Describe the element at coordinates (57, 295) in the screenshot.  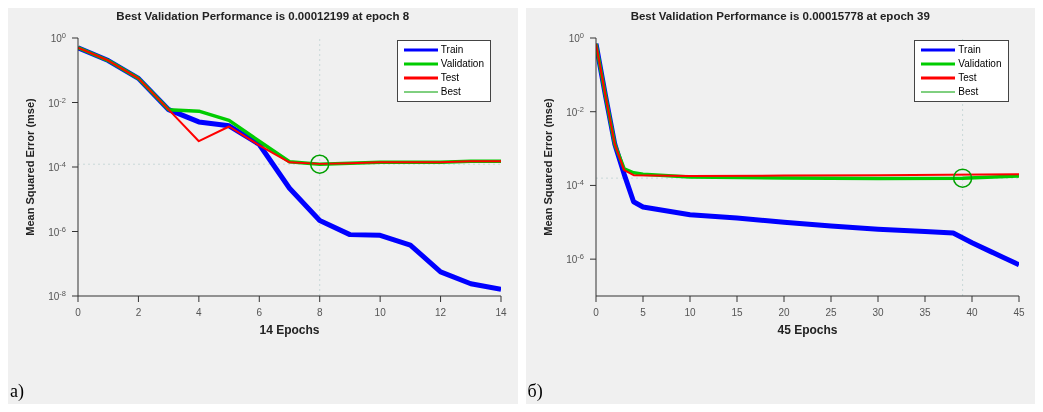
I see `y-tick-label: 10$^{-8}$` at that location.